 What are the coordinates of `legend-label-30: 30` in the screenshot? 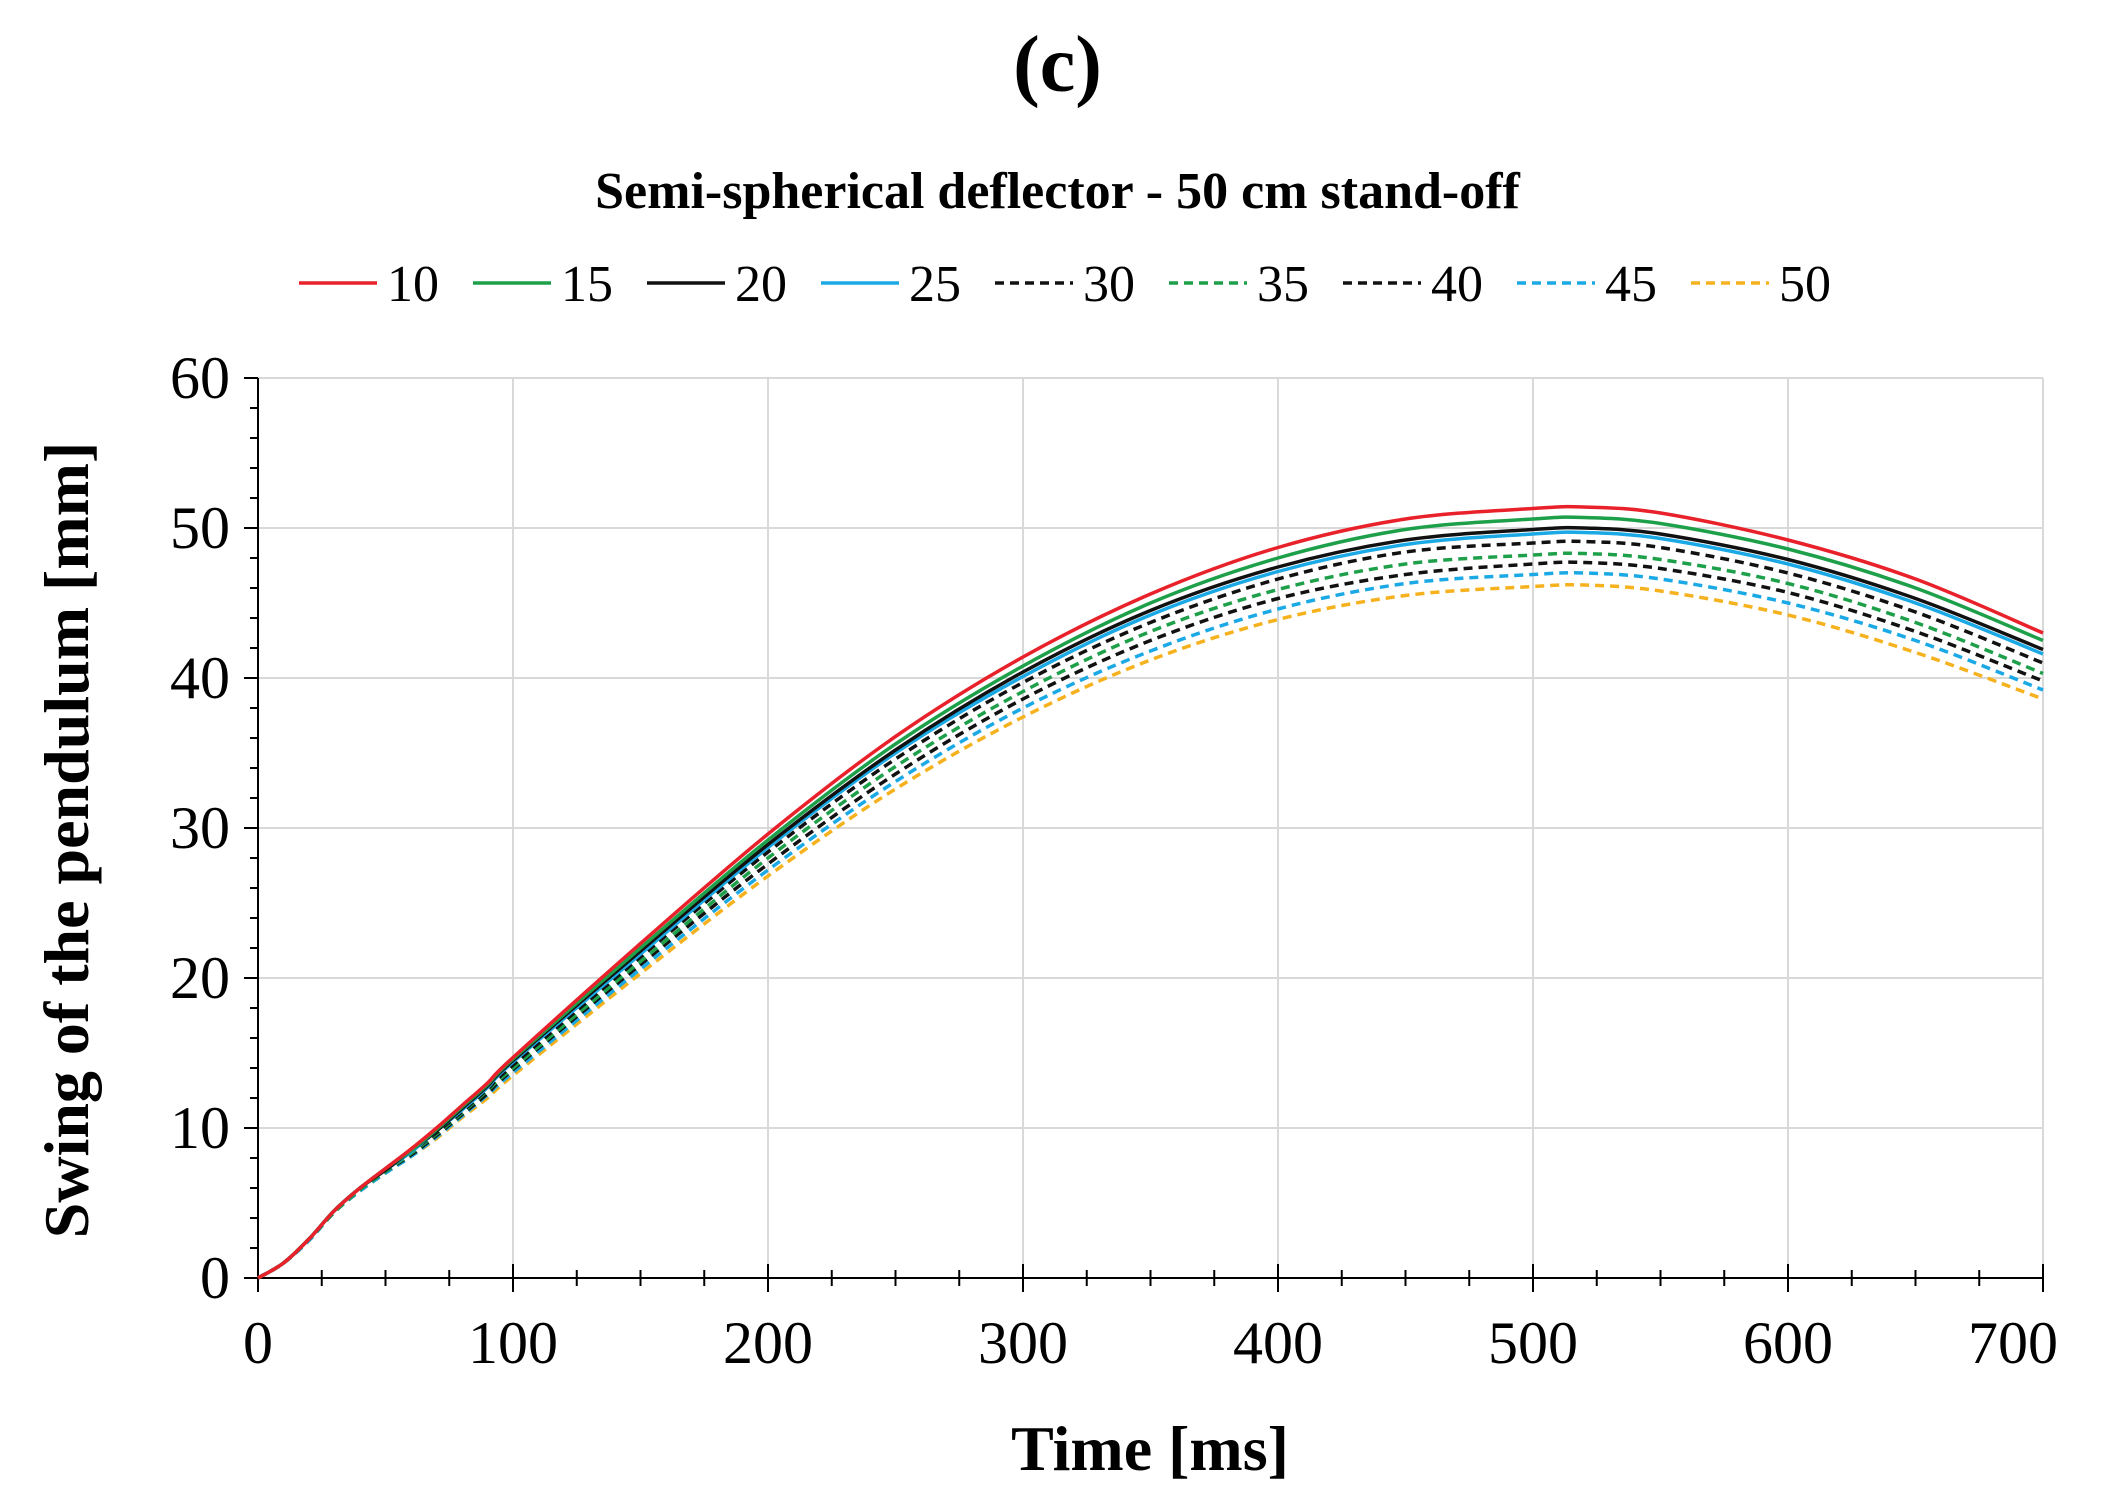 It's located at (1109, 284).